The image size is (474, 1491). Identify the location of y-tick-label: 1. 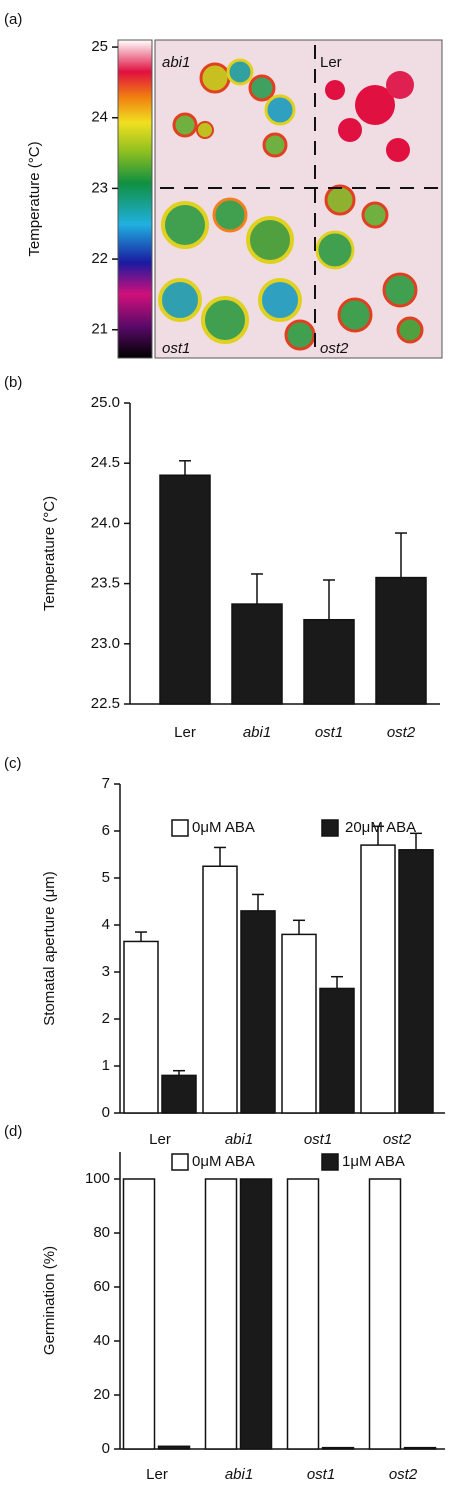
(106, 1065).